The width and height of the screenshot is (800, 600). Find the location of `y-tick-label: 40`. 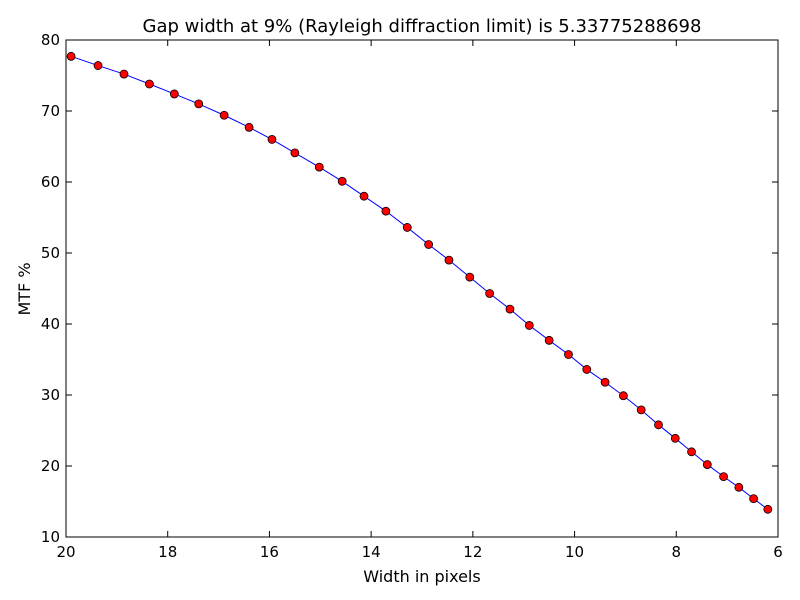

y-tick-label: 40 is located at coordinates (50, 324).